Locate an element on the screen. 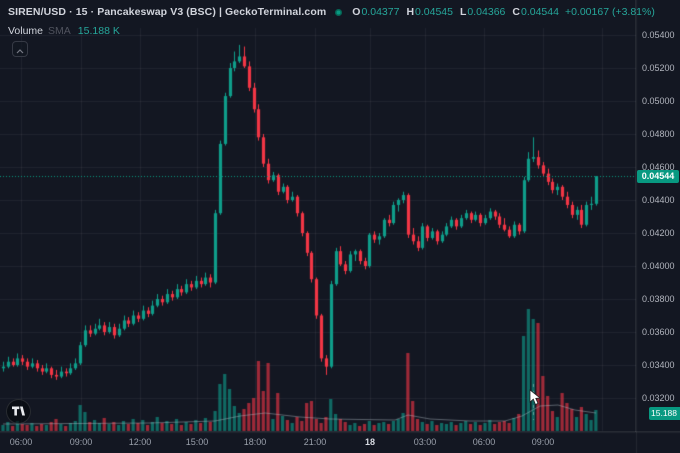 This screenshot has height=453, width=680. price-axis-label: 0.04600 is located at coordinates (658, 166).